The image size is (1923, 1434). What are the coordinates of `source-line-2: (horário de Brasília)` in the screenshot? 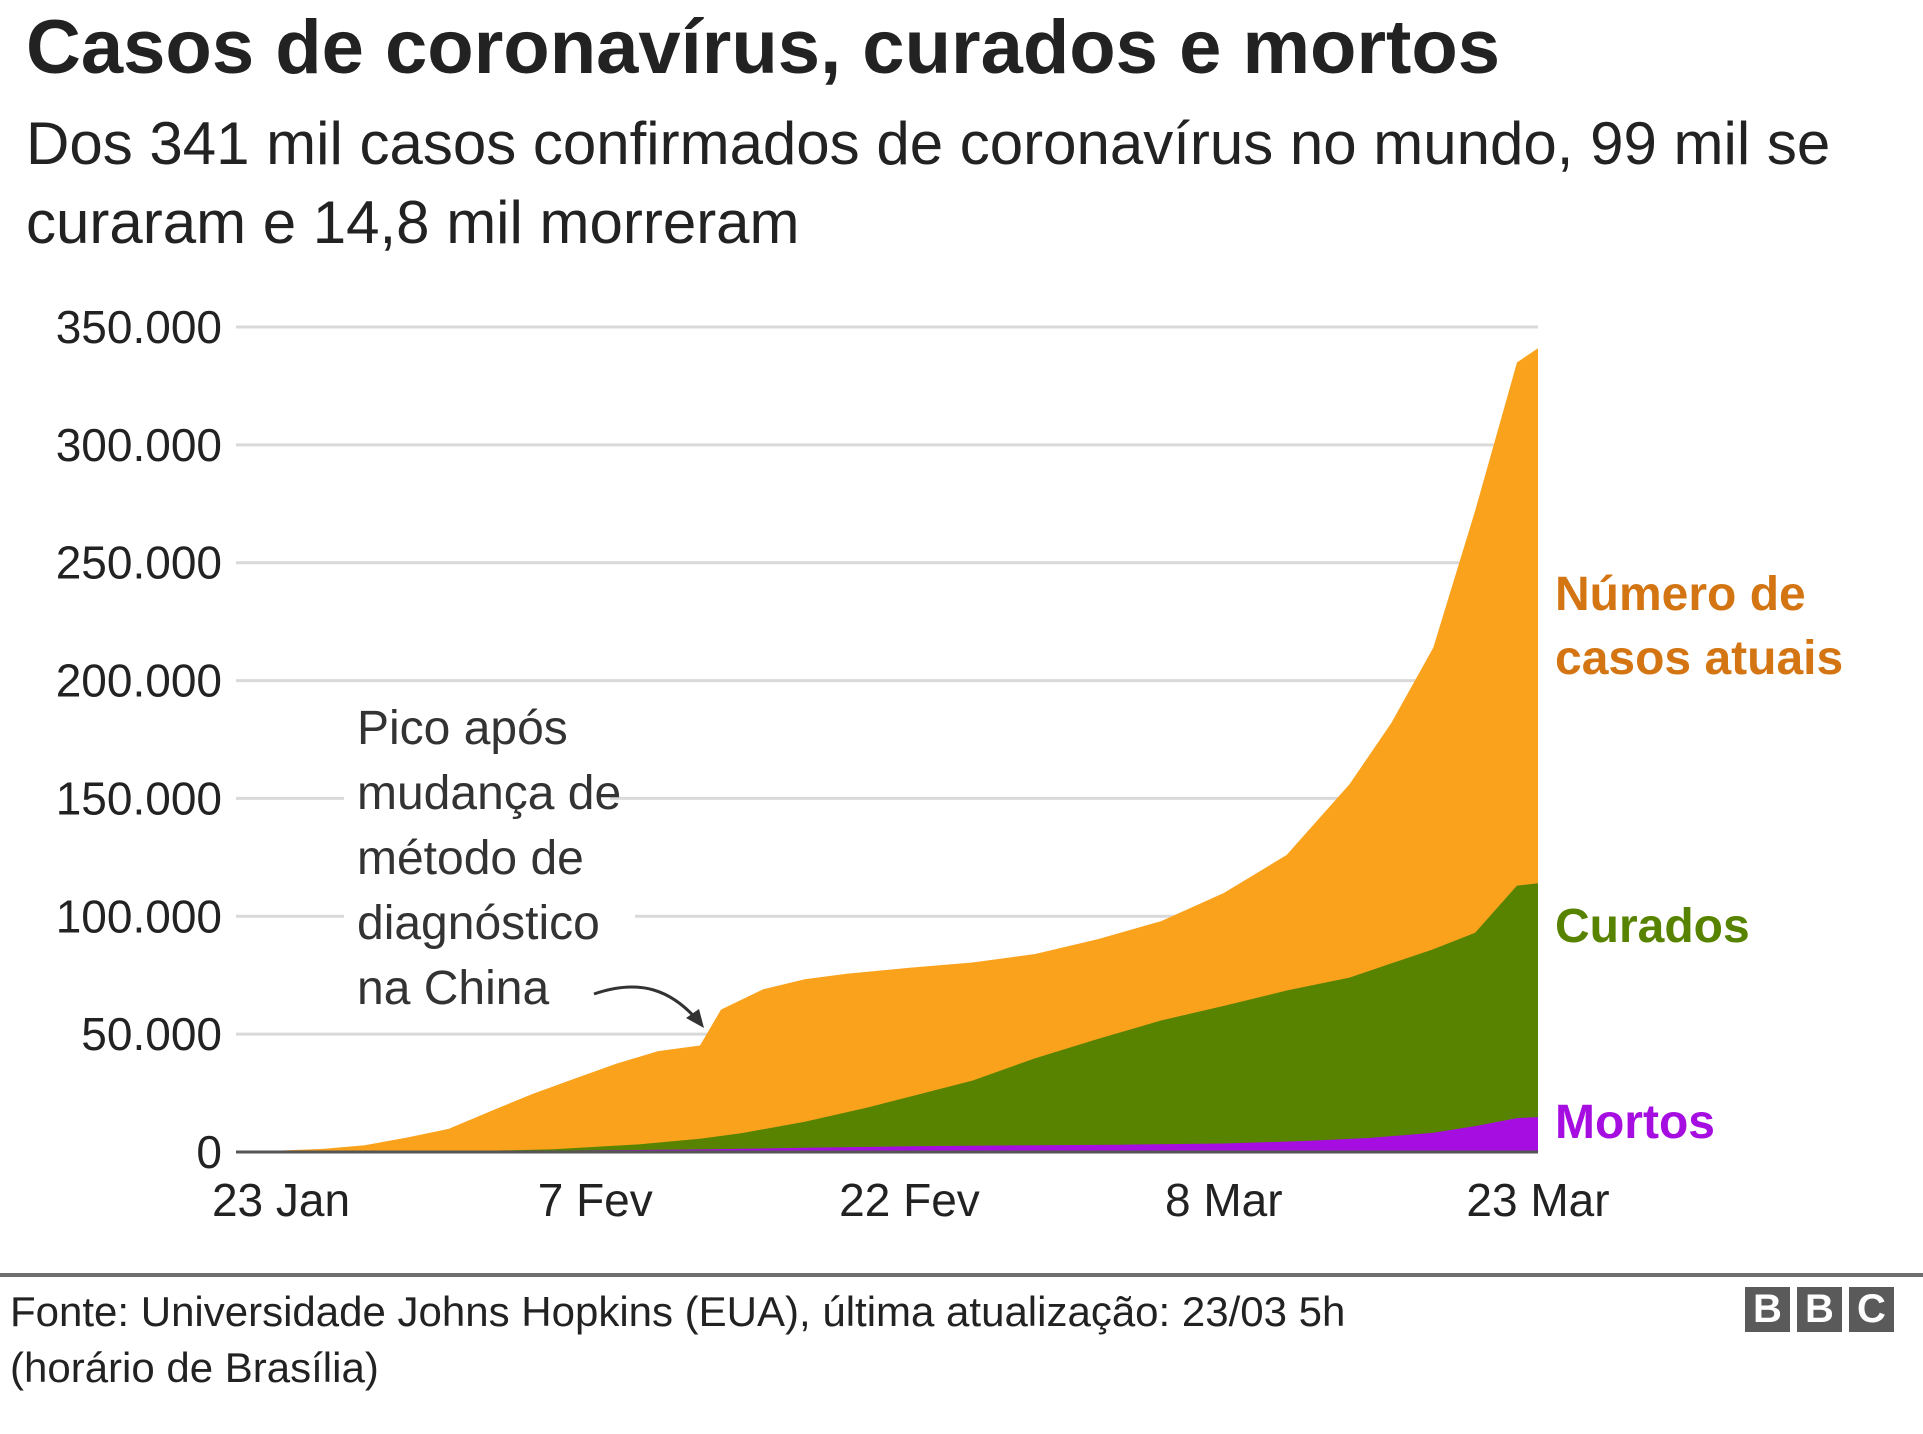 It's located at (194, 1367).